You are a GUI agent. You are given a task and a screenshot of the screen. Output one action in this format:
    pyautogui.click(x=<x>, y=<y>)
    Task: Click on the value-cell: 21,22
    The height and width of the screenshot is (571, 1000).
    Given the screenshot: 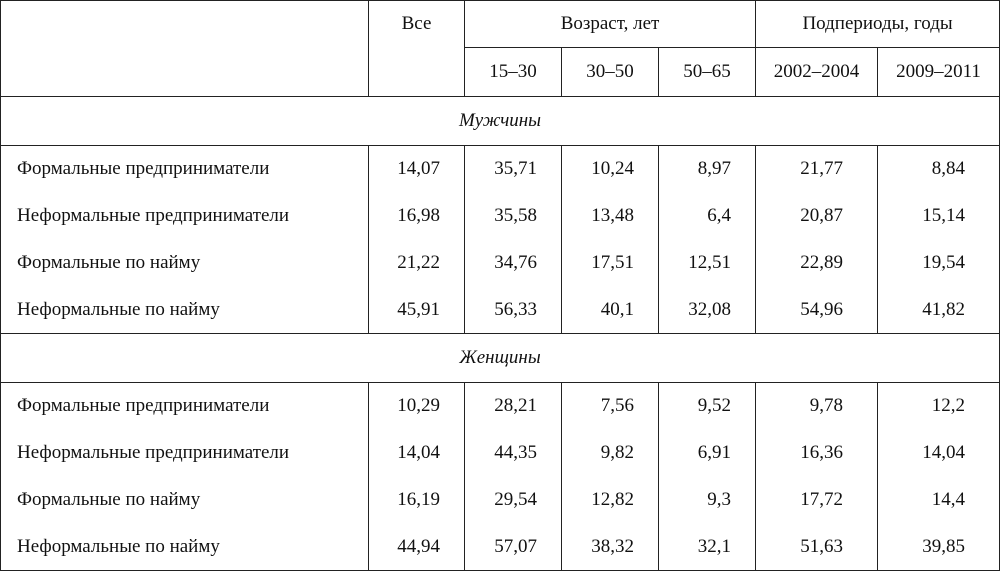 What is the action you would take?
    pyautogui.click(x=416, y=263)
    